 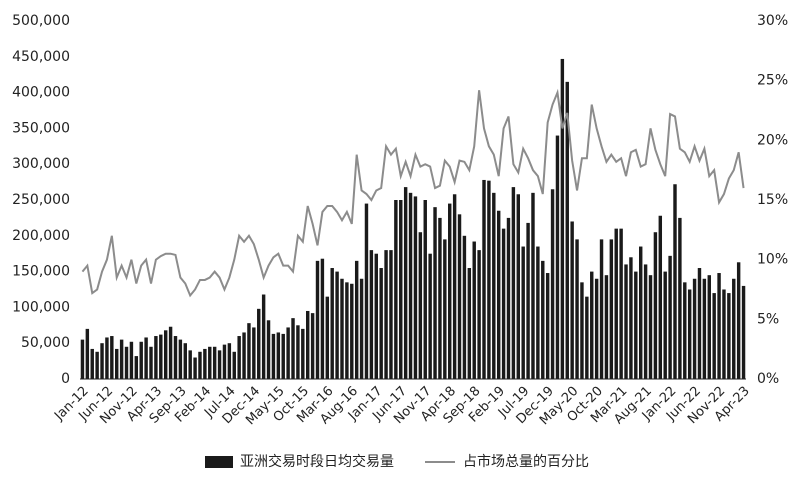 What do you see at coordinates (41, 200) in the screenshot?
I see `y-tick-label: 250,000` at bounding box center [41, 200].